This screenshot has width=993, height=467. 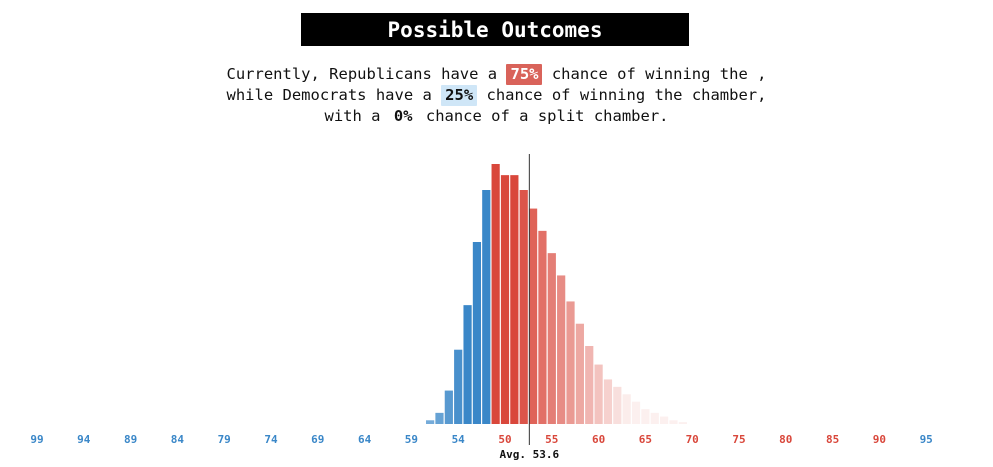 What do you see at coordinates (411, 439) in the screenshot?
I see `tick-label-59: 59` at bounding box center [411, 439].